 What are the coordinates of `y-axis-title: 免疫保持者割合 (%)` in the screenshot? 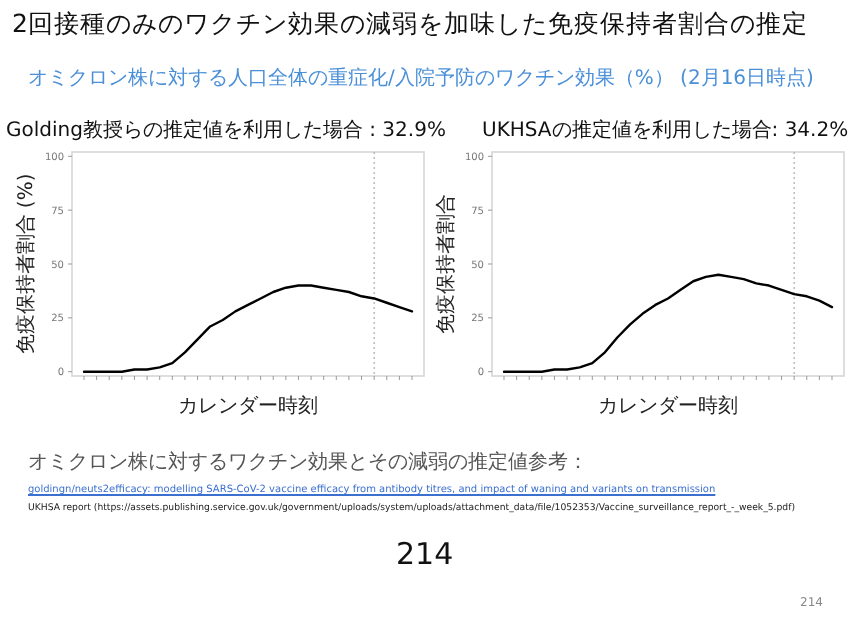 It's located at (26, 264).